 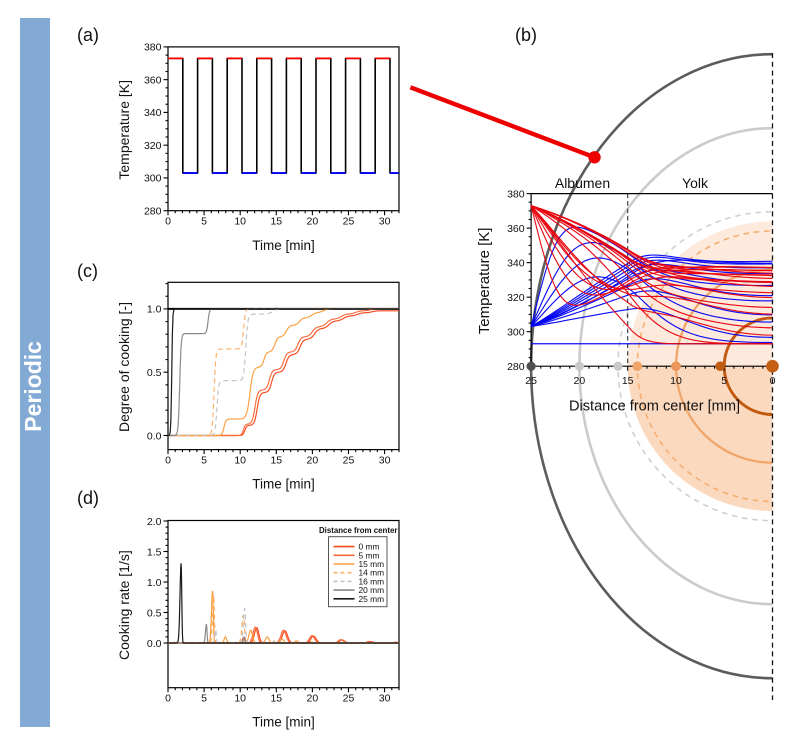 What do you see at coordinates (369, 547) in the screenshot?
I see `svg-text: 0 mm` at bounding box center [369, 547].